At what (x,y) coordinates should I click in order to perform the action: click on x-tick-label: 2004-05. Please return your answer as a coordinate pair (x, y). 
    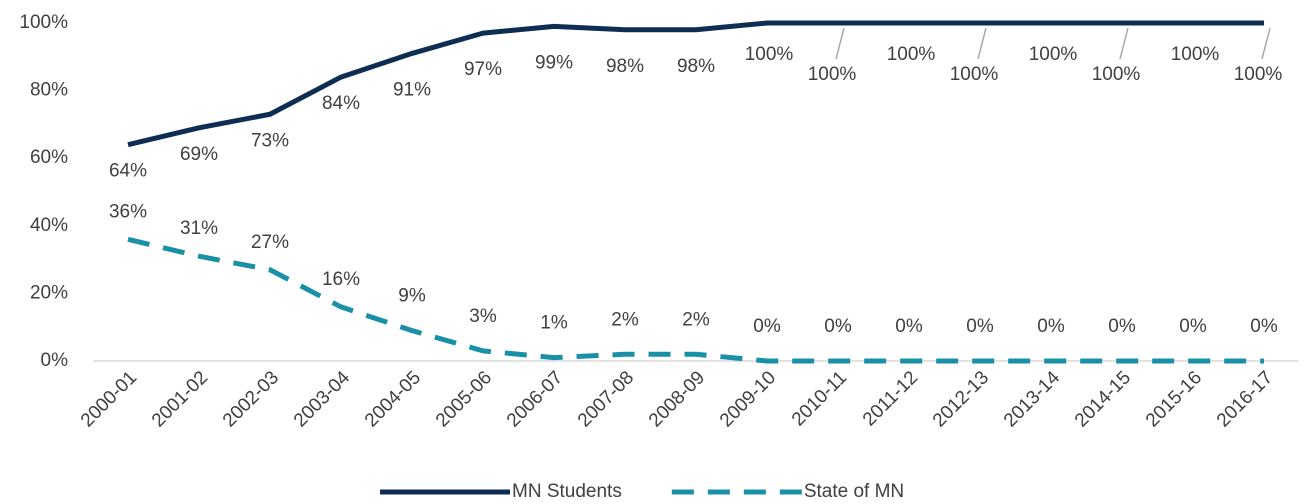
    Looking at the image, I should click on (393, 399).